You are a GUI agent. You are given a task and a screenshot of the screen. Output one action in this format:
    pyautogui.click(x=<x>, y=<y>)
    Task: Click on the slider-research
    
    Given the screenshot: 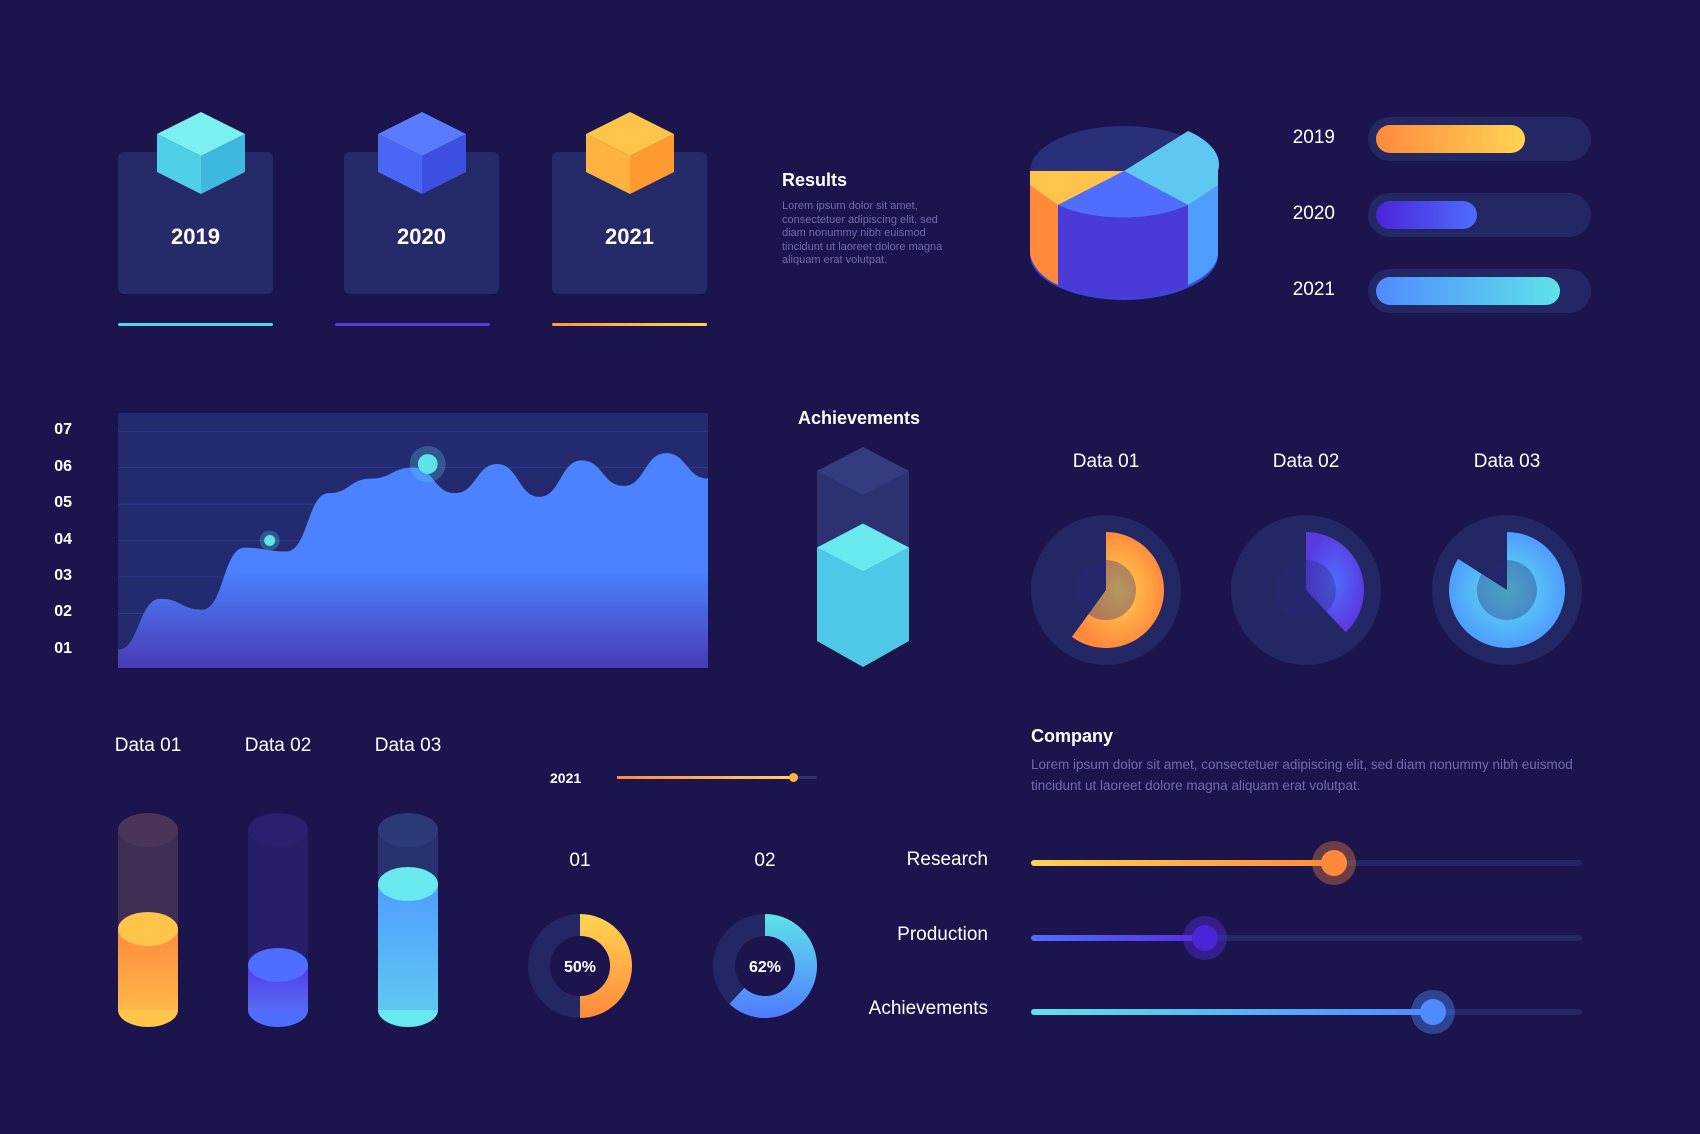 What is the action you would take?
    pyautogui.click(x=1306, y=863)
    